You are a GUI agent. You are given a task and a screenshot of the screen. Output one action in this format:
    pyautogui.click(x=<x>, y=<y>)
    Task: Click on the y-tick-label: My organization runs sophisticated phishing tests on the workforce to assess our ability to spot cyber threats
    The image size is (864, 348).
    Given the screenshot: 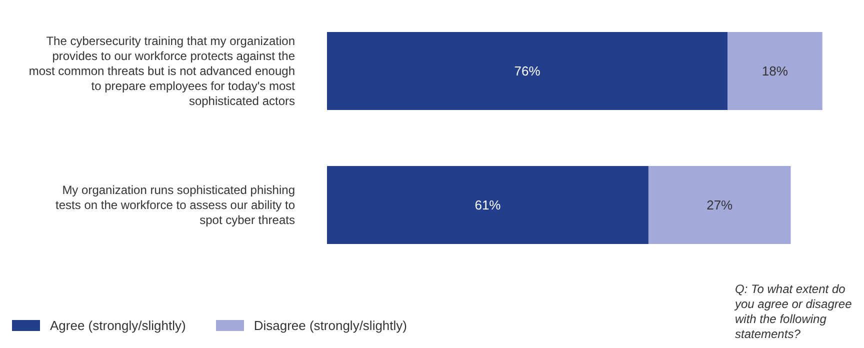 What is the action you would take?
    pyautogui.click(x=176, y=205)
    